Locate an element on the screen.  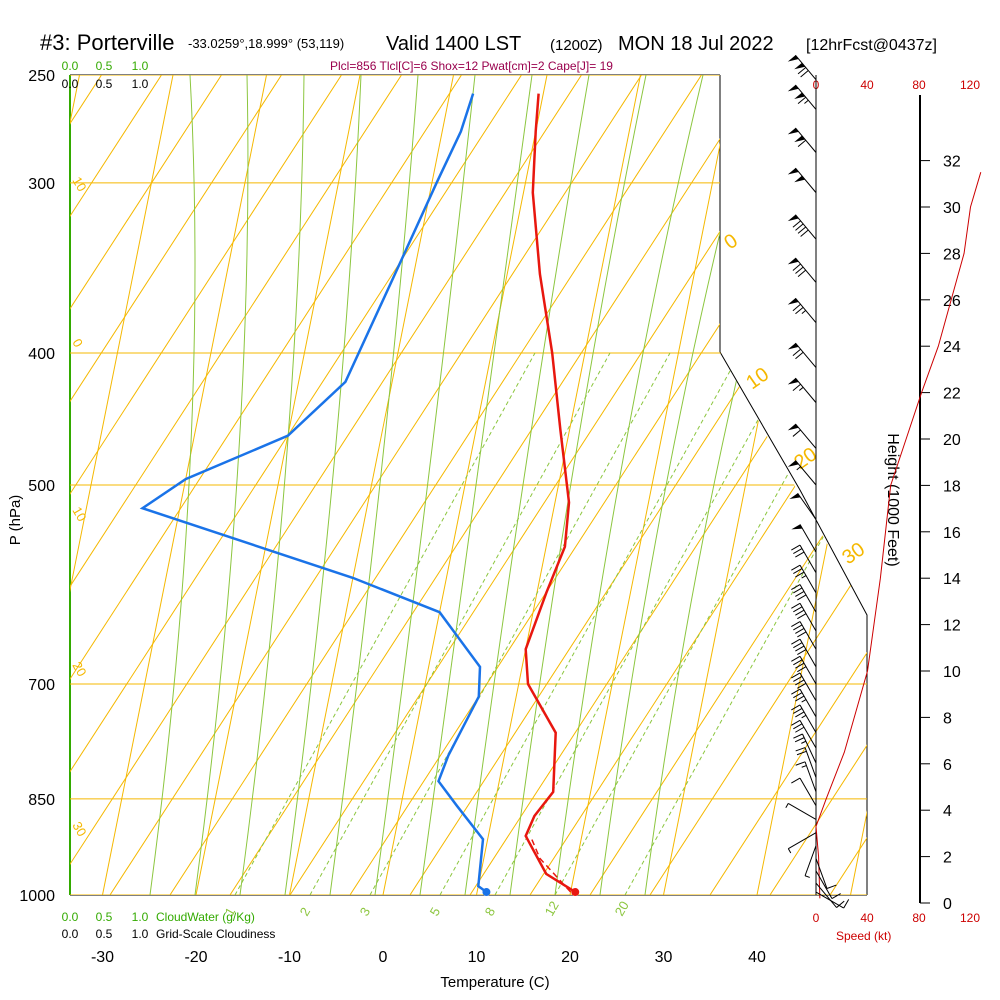
cloudiness-label: Grid-Scale Cloudiness is located at coordinates (215, 934).